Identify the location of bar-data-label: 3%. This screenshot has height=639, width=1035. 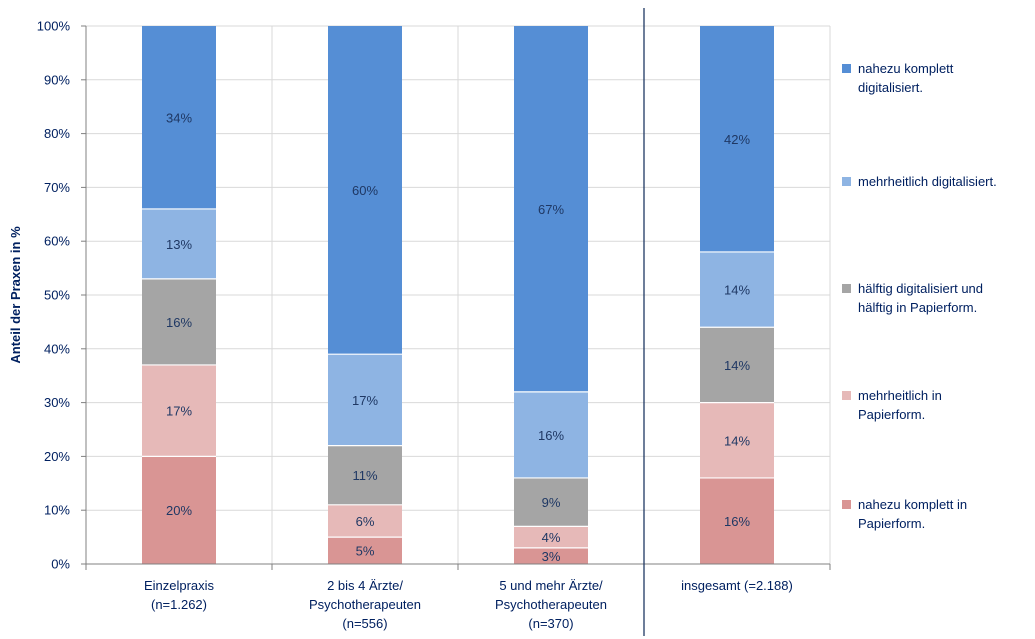
(551, 556).